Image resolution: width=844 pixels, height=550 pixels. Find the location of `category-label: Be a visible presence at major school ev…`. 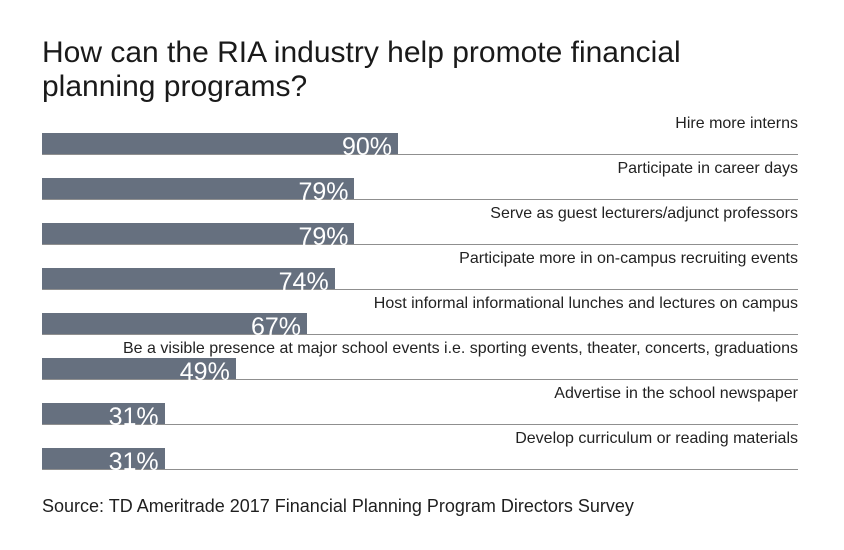

category-label: Be a visible presence at major school ev… is located at coordinates (460, 348).